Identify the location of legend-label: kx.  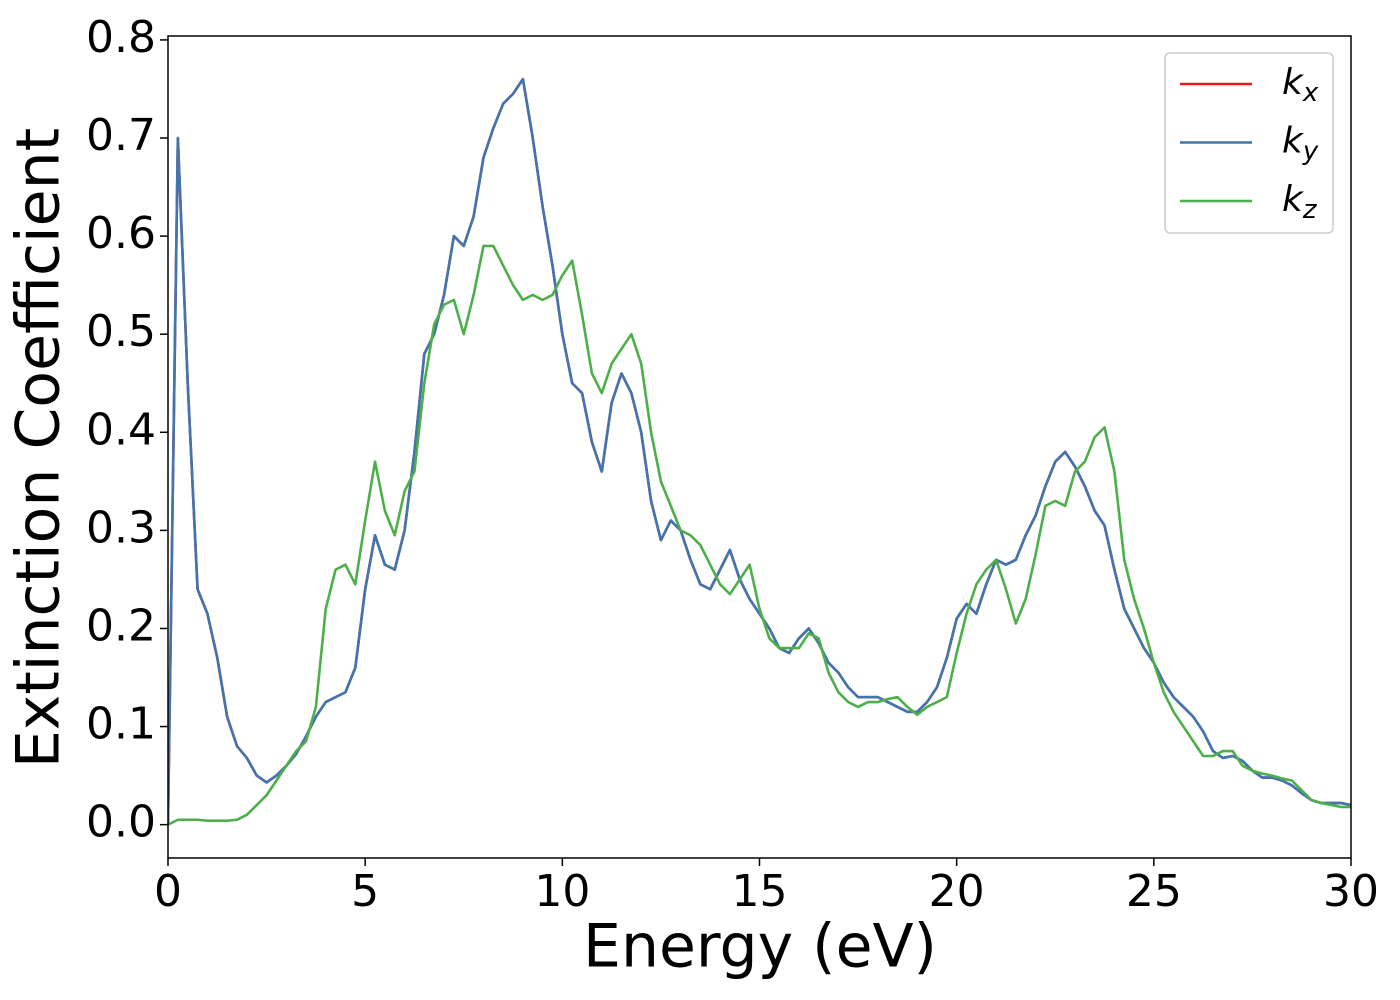
(1300, 85).